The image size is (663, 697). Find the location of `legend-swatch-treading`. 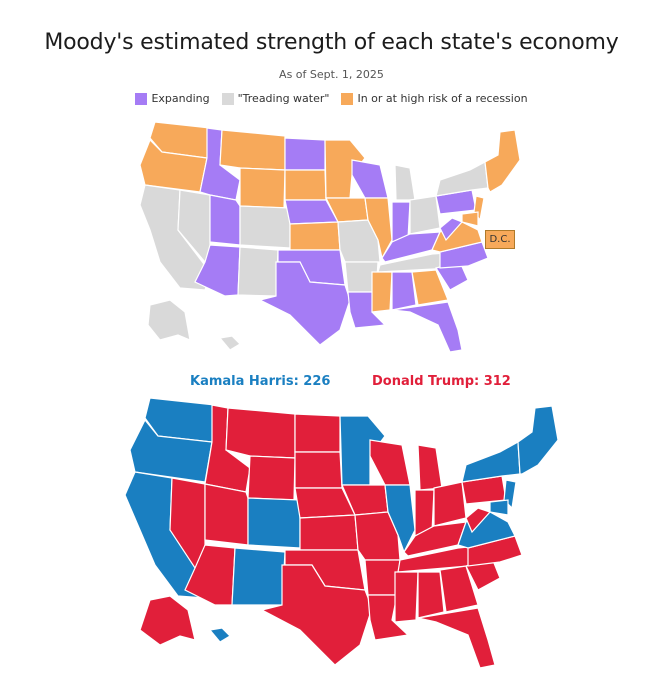

legend-swatch-treading is located at coordinates (227, 98).